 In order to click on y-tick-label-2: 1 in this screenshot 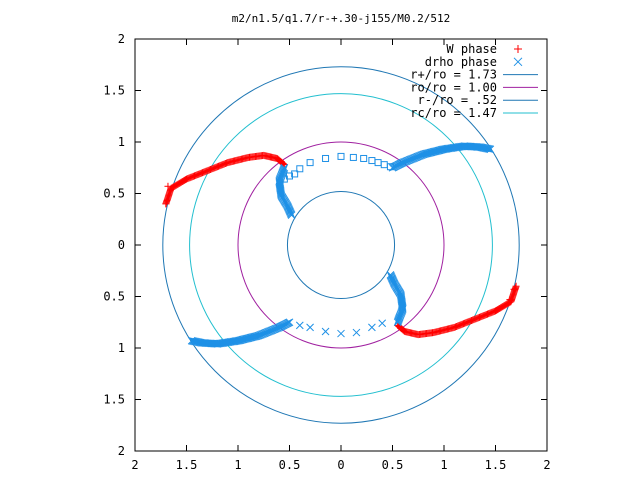, I will do `click(121, 348)`.